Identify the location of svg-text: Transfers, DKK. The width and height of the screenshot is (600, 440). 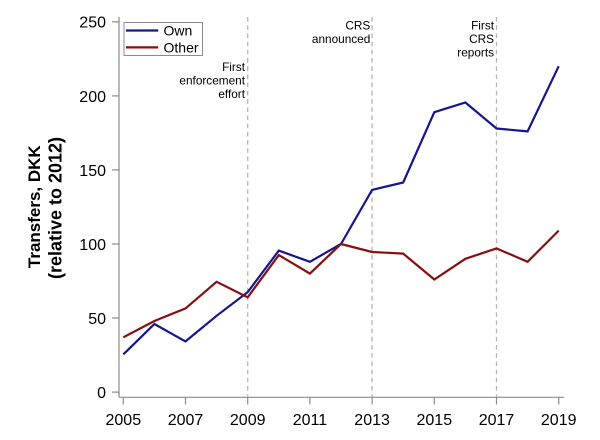
(34, 207).